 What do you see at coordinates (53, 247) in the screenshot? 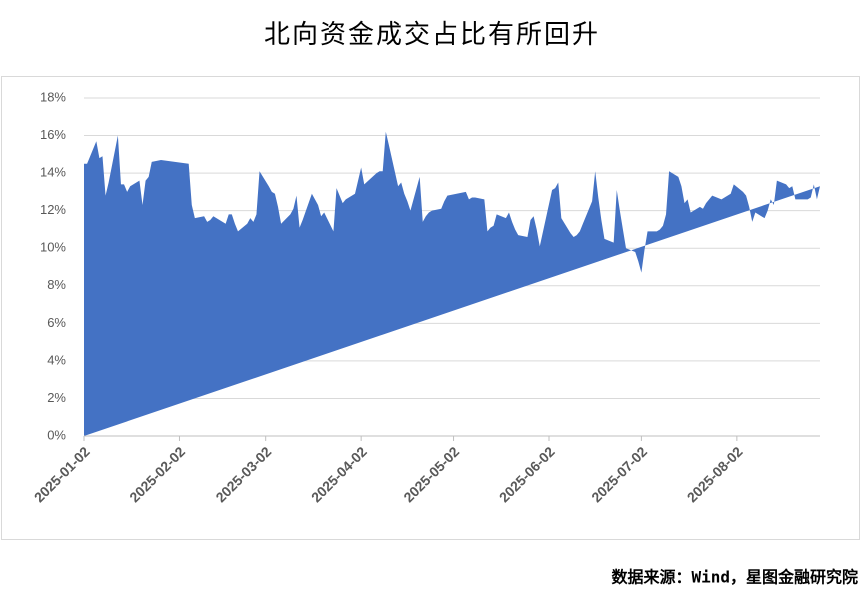
I see `y-tick-label: 10%` at bounding box center [53, 247].